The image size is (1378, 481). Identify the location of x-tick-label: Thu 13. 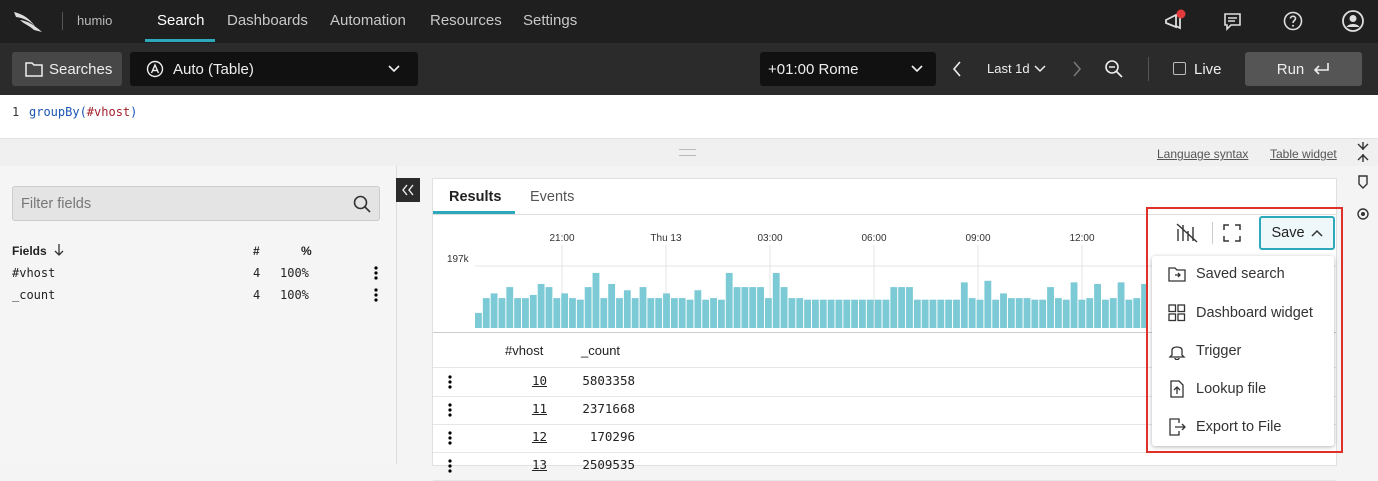
(666, 238).